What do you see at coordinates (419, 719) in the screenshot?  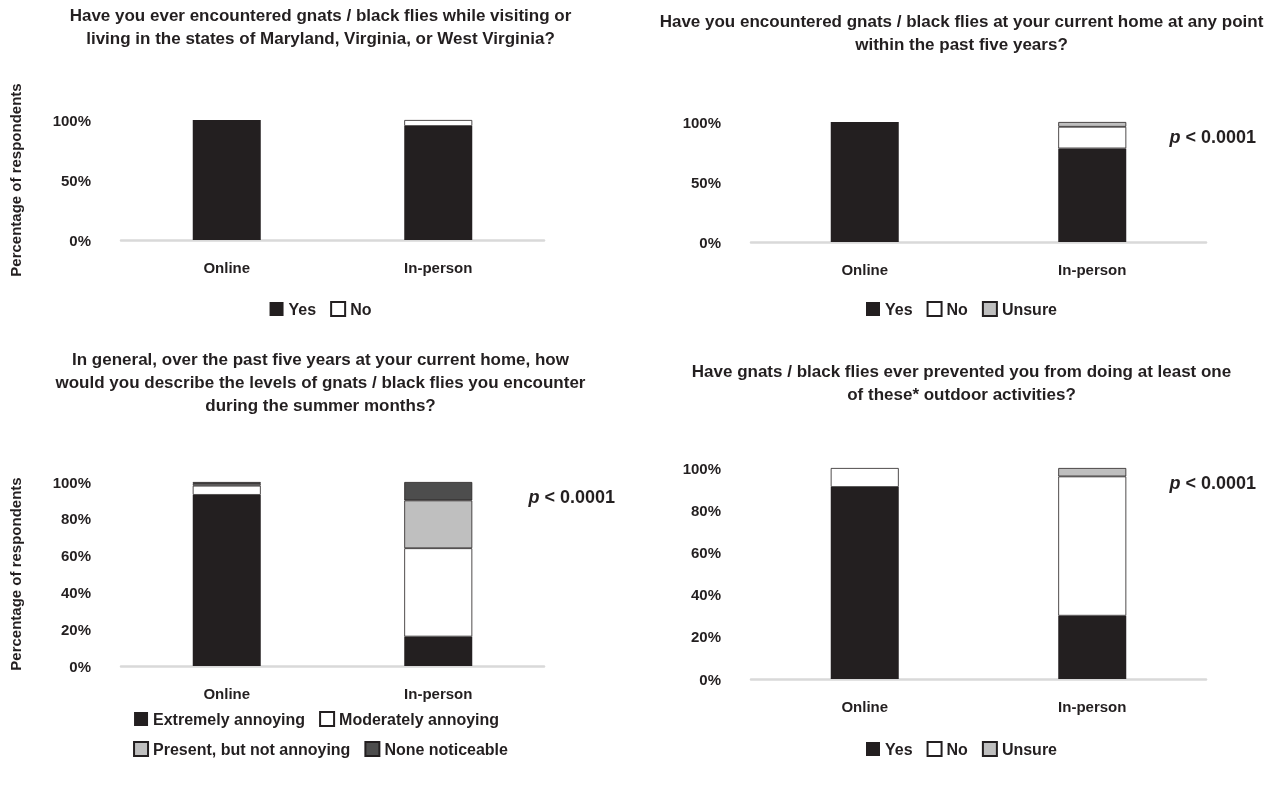 I see `legend-label: Moderately annoying` at bounding box center [419, 719].